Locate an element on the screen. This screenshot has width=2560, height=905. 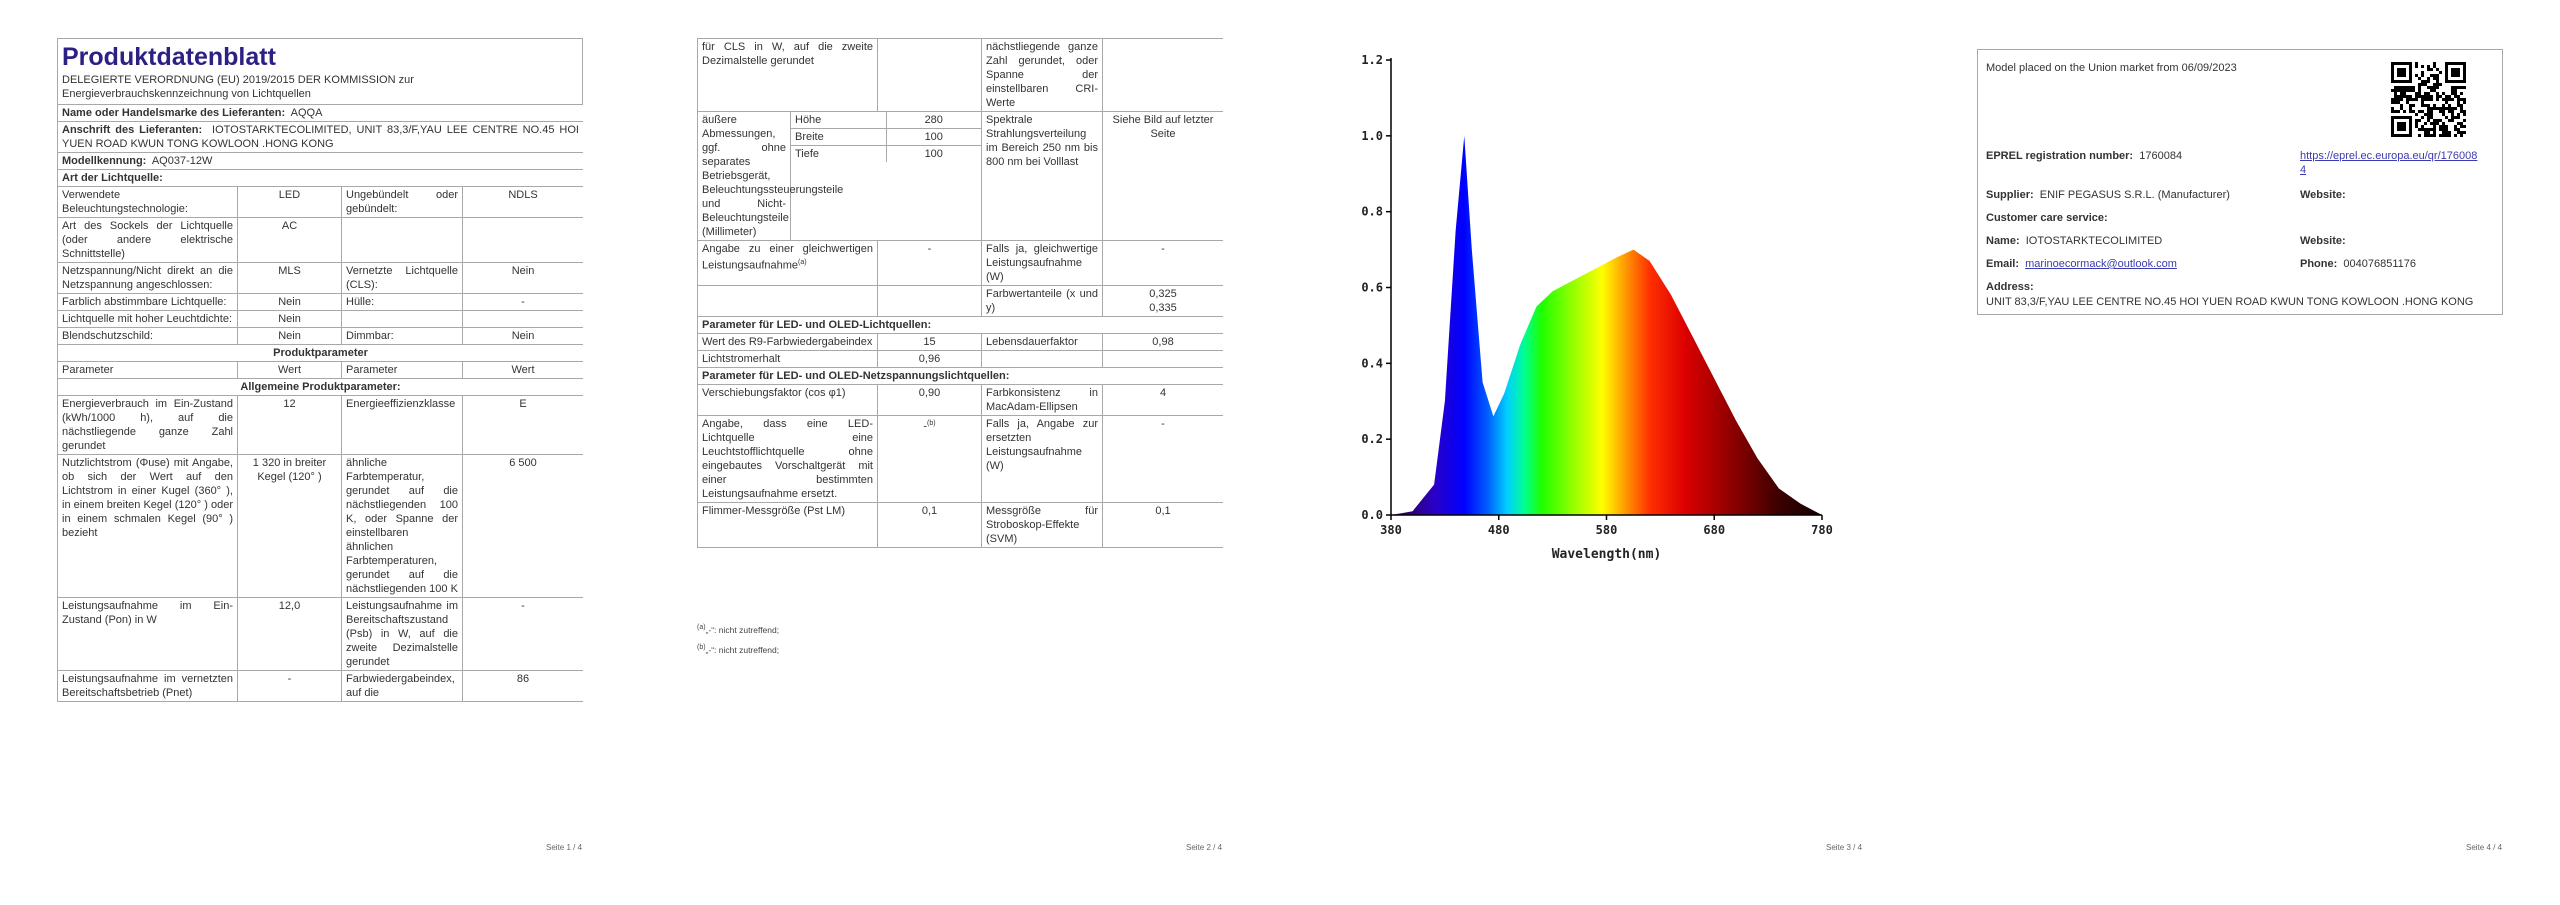
y-tick-label: 0.4 is located at coordinates (1372, 363).